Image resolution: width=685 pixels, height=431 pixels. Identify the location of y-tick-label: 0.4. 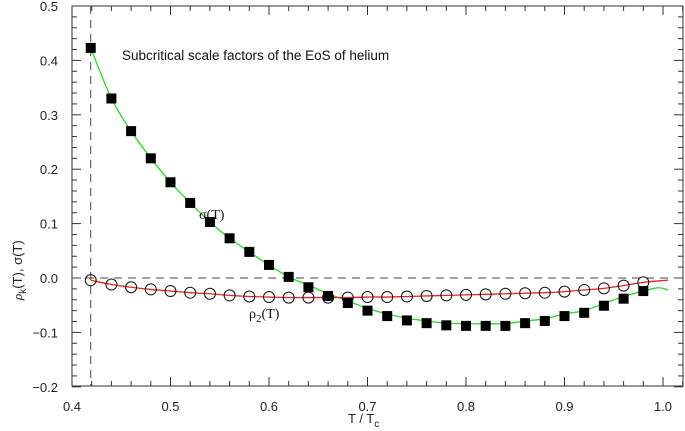
(49, 60).